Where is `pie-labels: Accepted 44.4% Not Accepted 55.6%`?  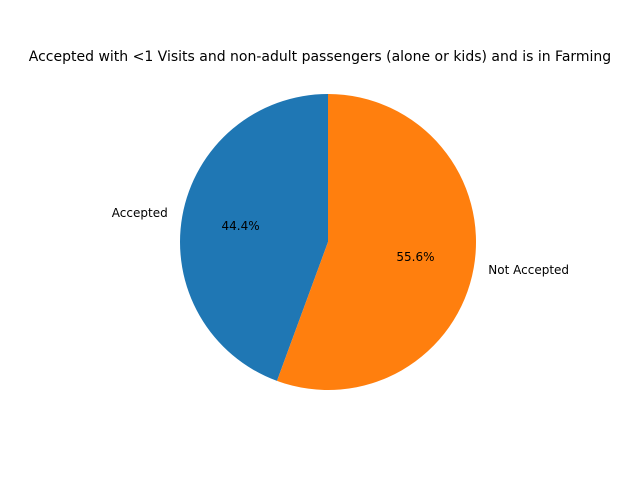
pie-labels: Accepted 44.4% Not Accepted 55.6% is located at coordinates (340, 241).